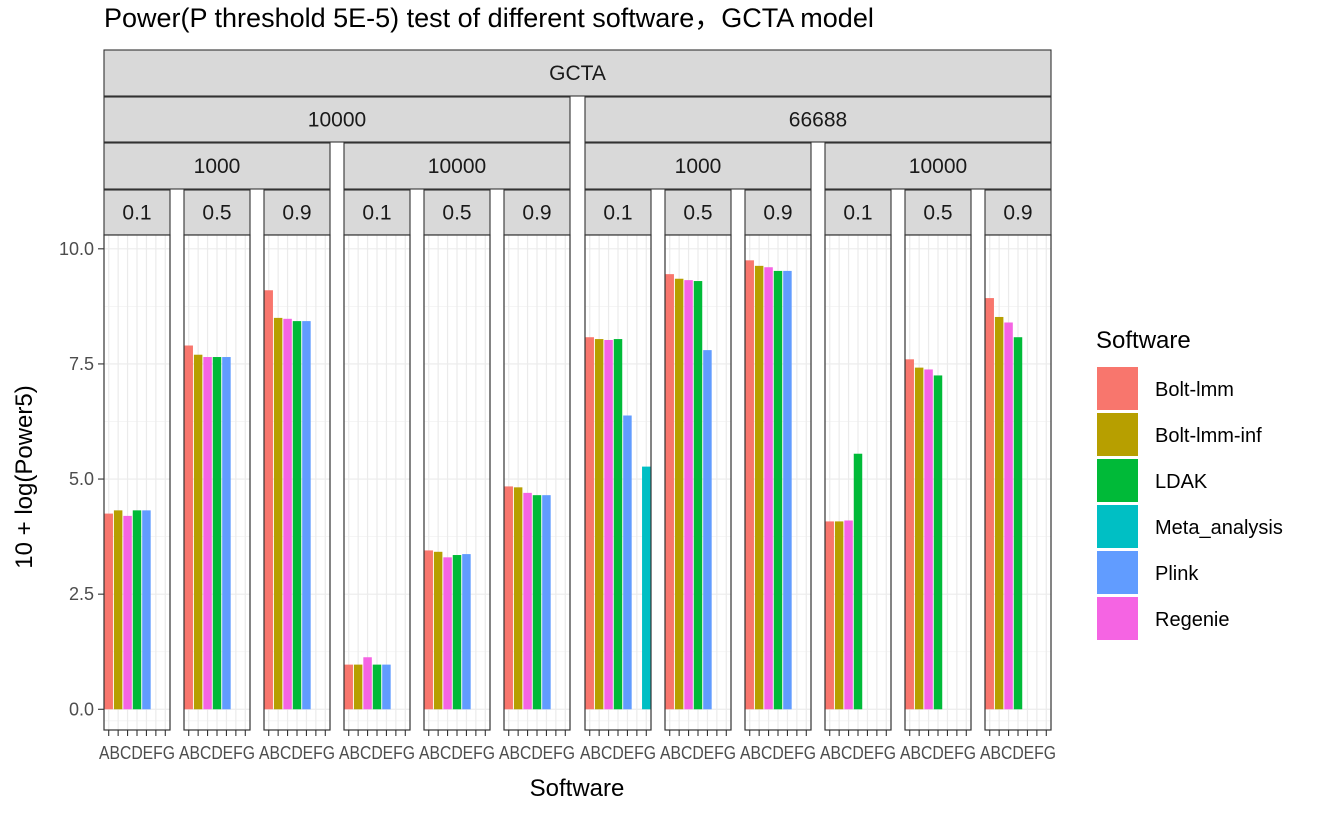  Describe the element at coordinates (1177, 574) in the screenshot. I see `legend-label-plink: Plink` at that location.